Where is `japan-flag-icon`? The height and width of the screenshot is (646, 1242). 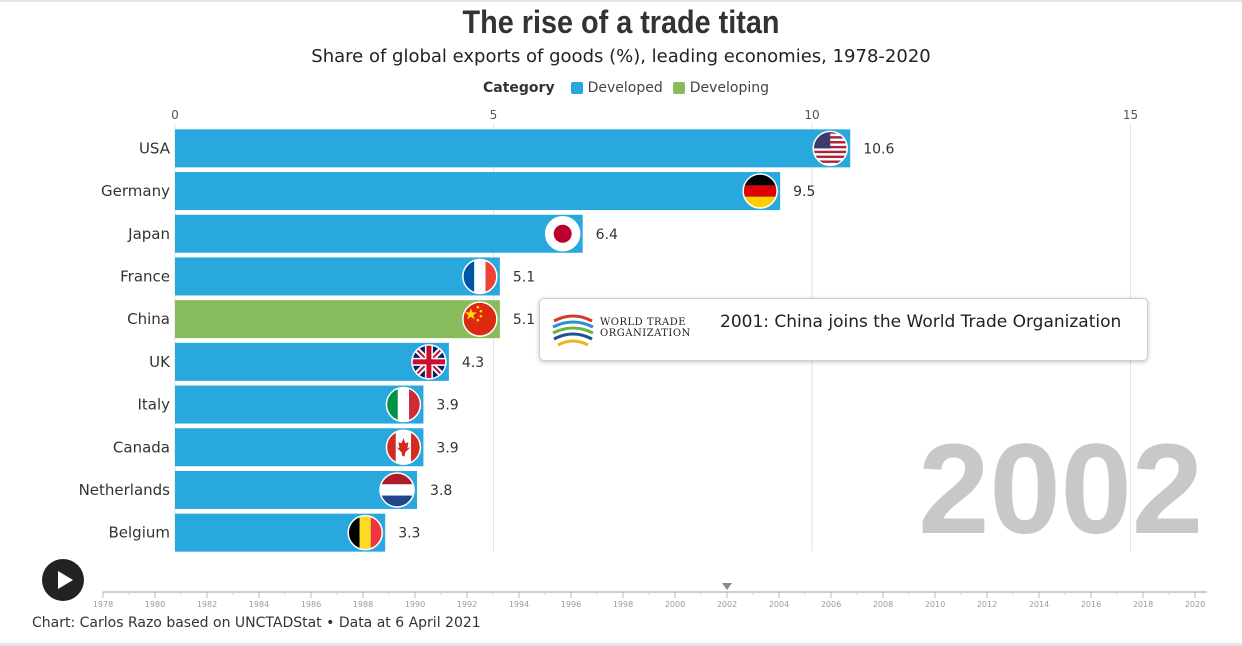
japan-flag-icon is located at coordinates (562, 234).